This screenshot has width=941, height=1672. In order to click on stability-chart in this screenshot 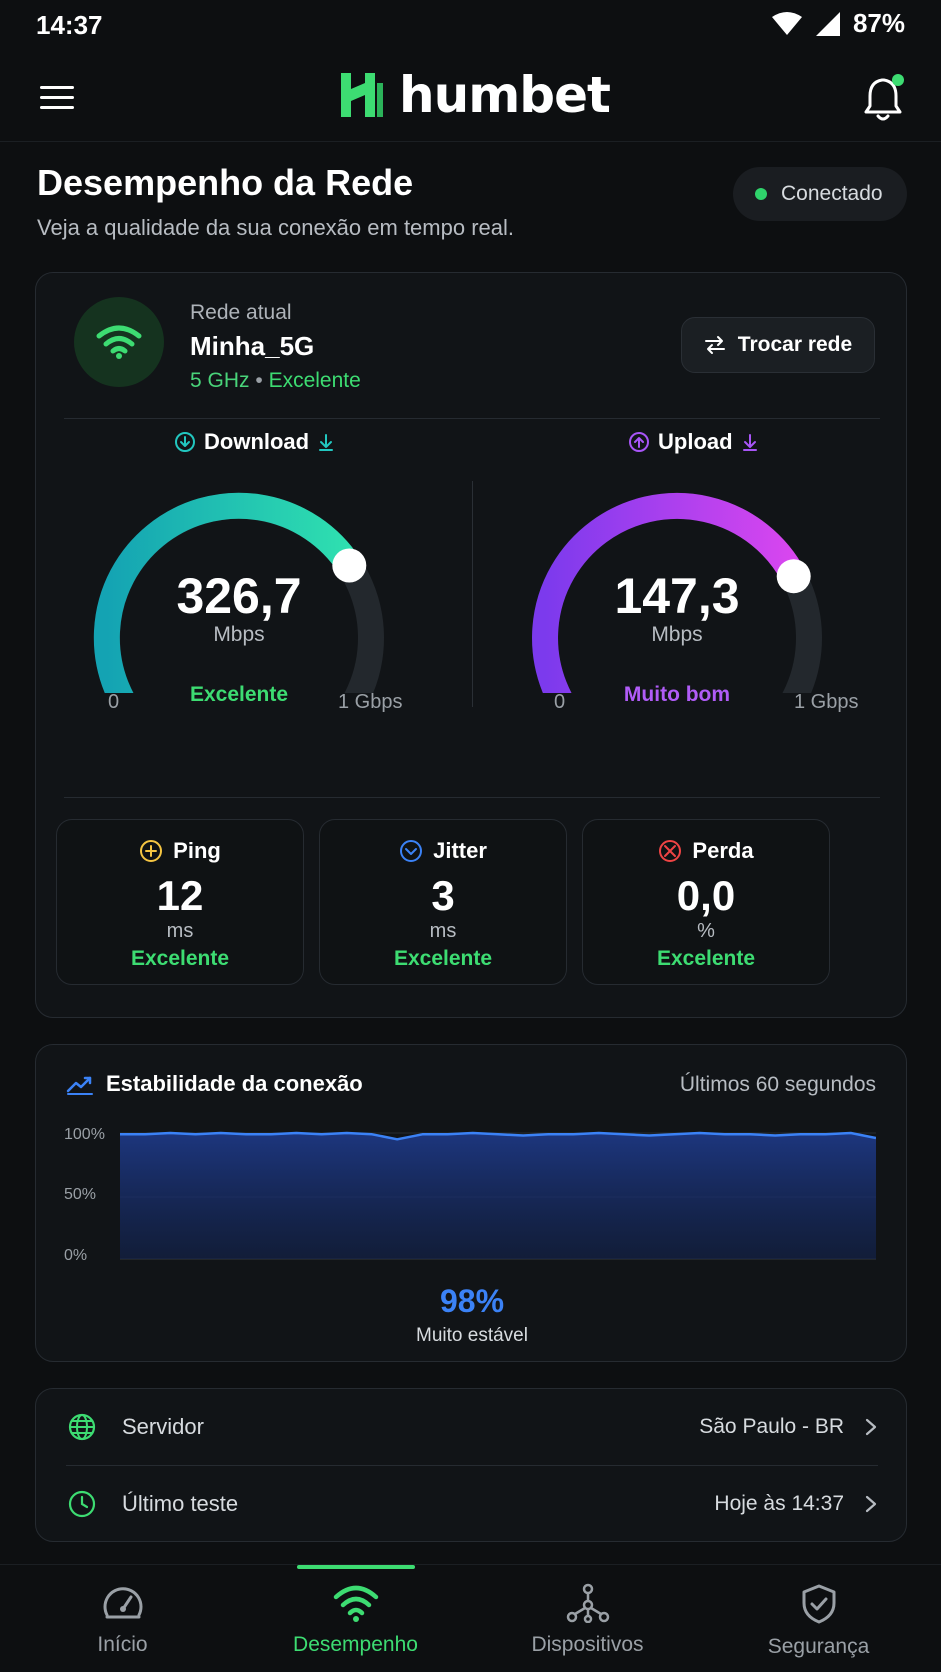, I will do `click(498, 1195)`.